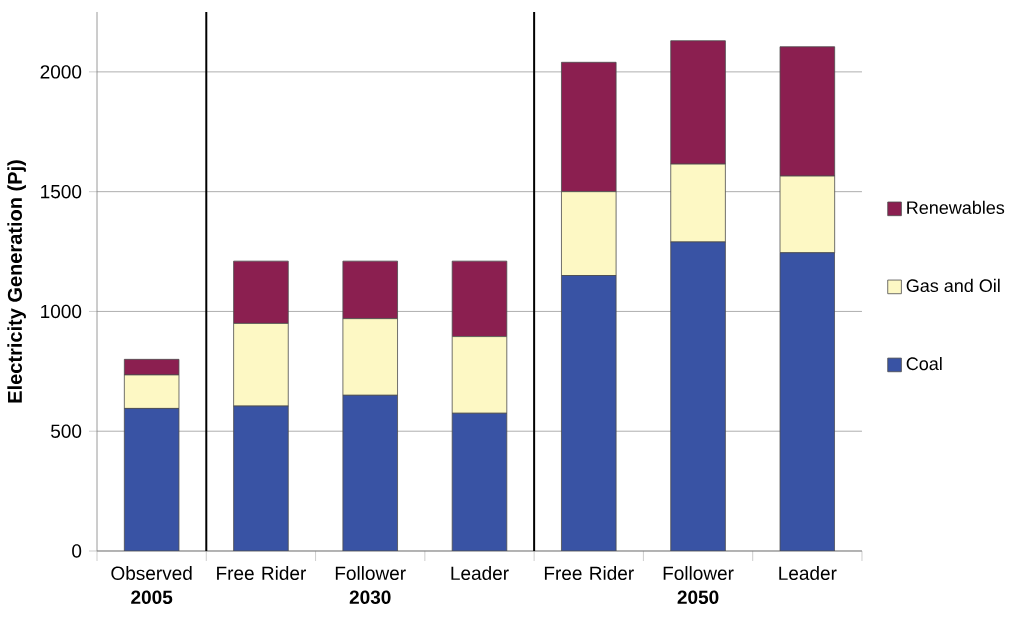  Describe the element at coordinates (698, 585) in the screenshot. I see `x-tick-label: Follower 2050` at that location.